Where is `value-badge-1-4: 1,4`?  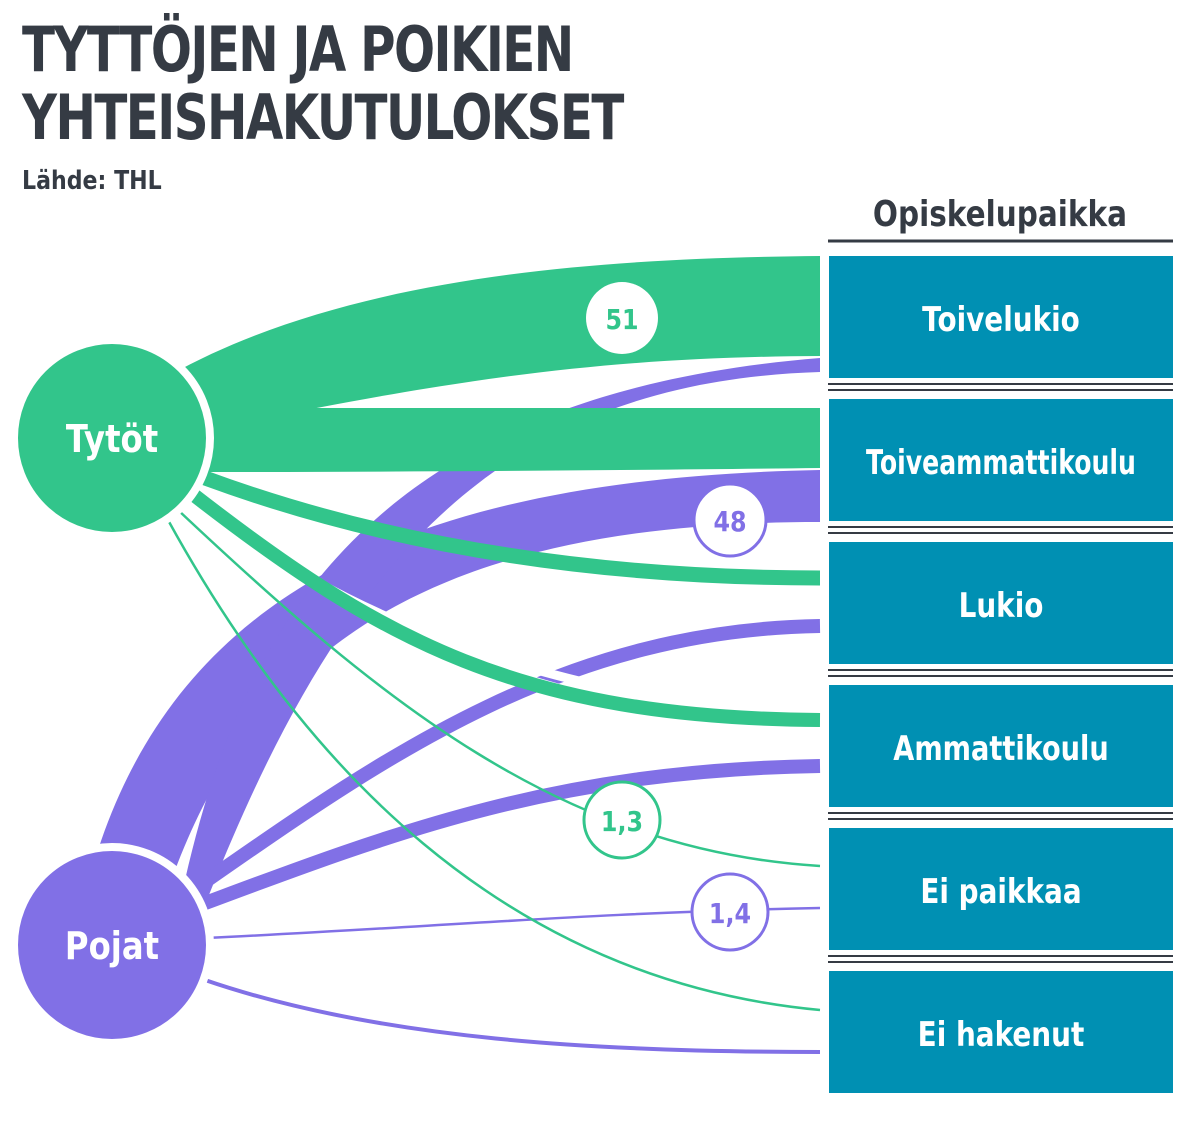
value-badge-1-4: 1,4 is located at coordinates (730, 912).